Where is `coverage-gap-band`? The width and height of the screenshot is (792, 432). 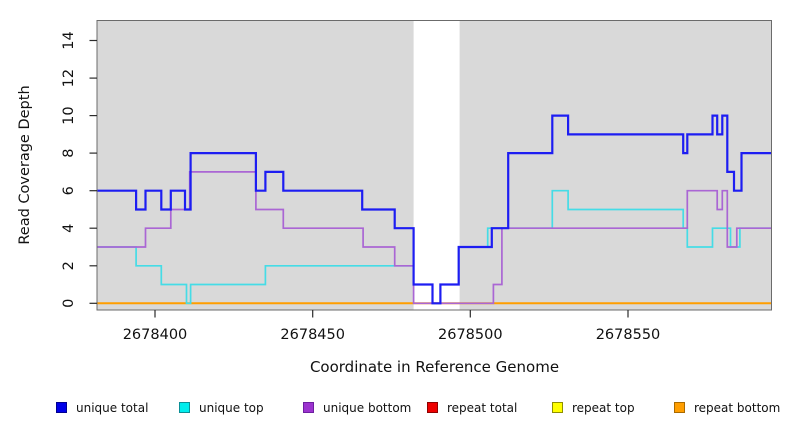 coverage-gap-band is located at coordinates (436, 165).